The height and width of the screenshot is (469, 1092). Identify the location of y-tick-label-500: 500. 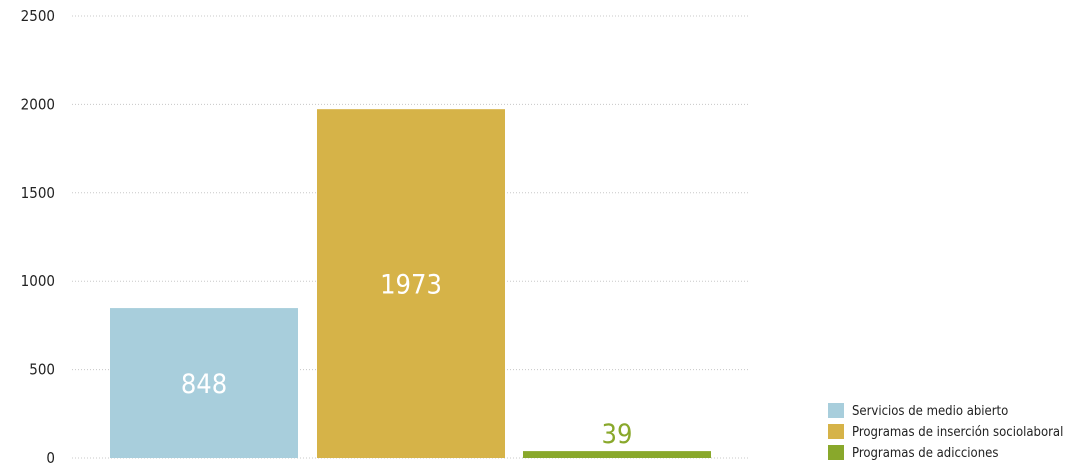
(42, 370).